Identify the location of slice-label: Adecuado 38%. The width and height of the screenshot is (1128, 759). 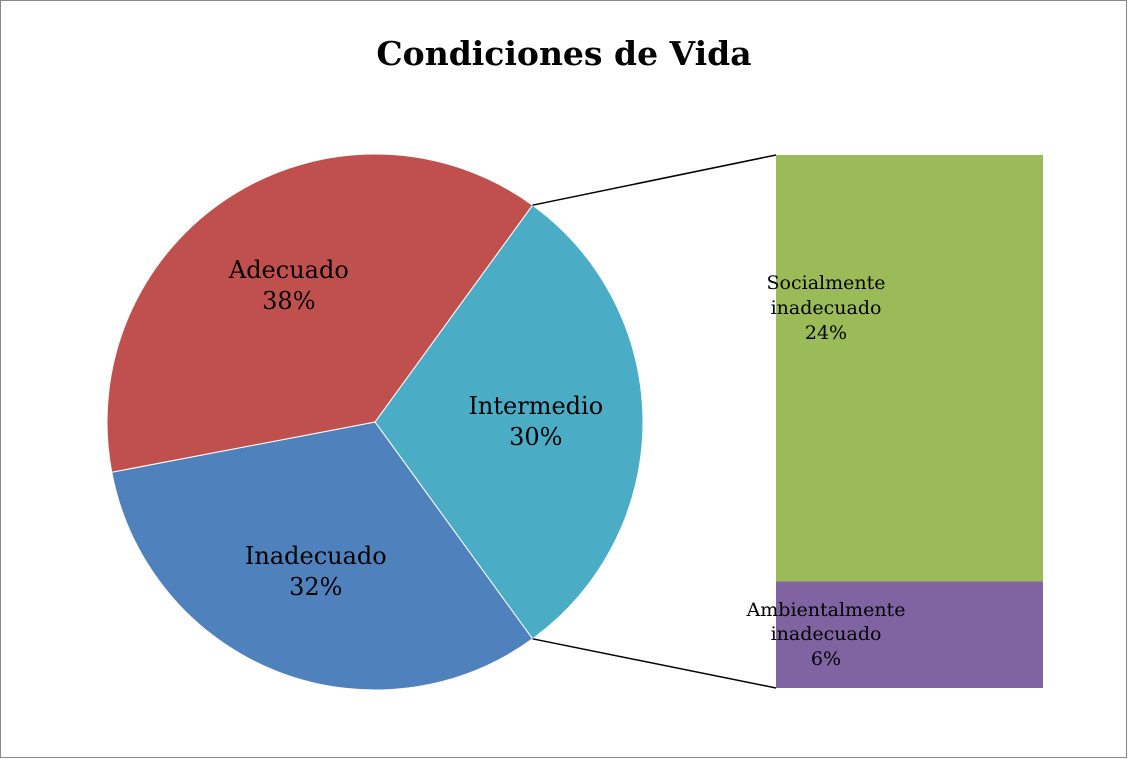
(289, 286).